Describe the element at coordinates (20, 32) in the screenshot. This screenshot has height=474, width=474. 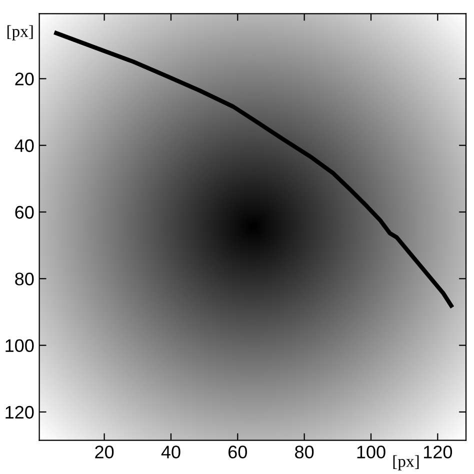
I see `y-axis-title: [px]` at that location.